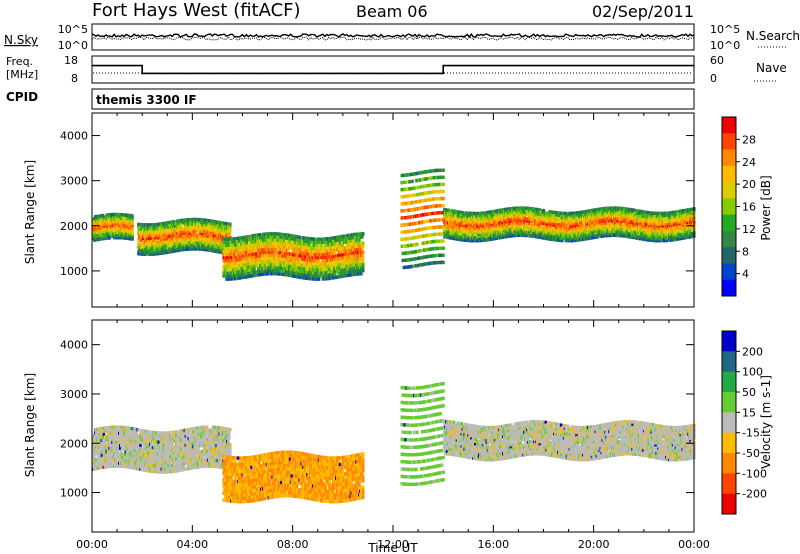 This screenshot has width=800, height=554. I want to click on cpid-label: CPID, so click(22, 97).